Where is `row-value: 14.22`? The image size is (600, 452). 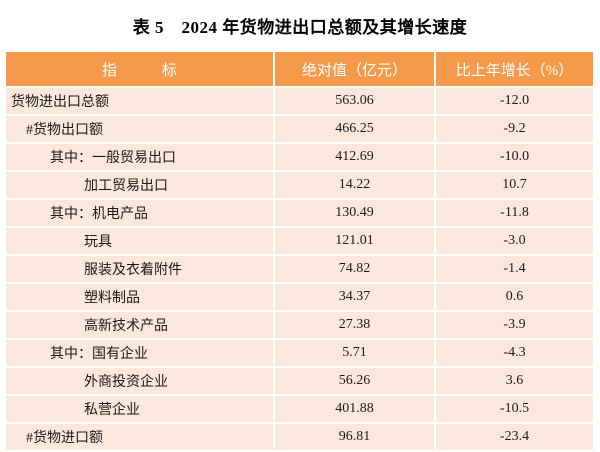 row-value: 14.22 is located at coordinates (355, 186).